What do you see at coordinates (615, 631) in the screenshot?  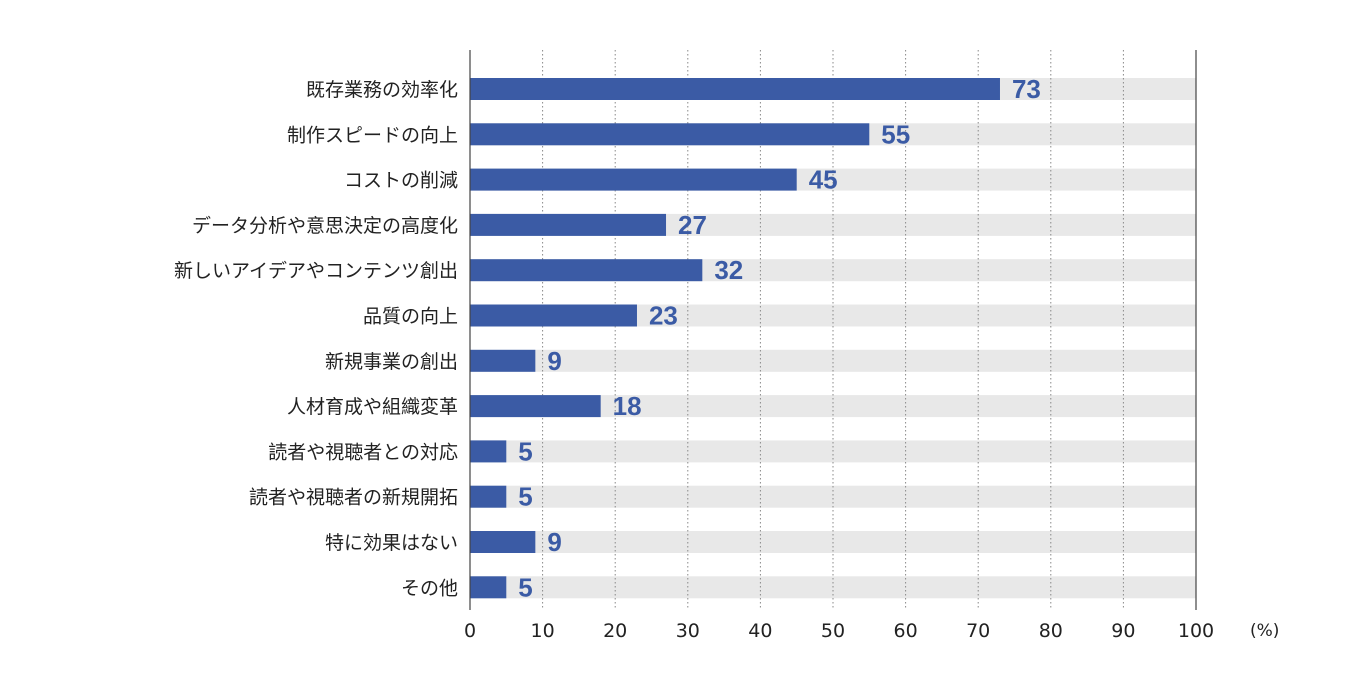 I see `x-tick-label: 20` at bounding box center [615, 631].